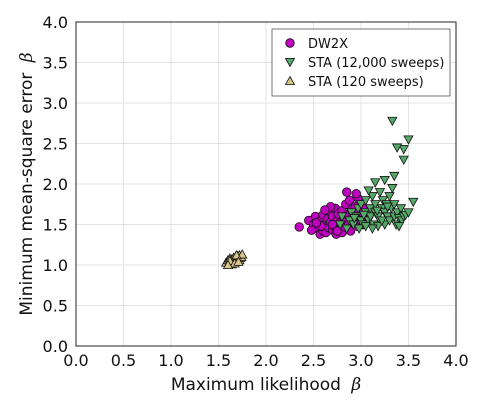  What do you see at coordinates (123, 360) in the screenshot?
I see `x-tick-label: 0.5` at bounding box center [123, 360].